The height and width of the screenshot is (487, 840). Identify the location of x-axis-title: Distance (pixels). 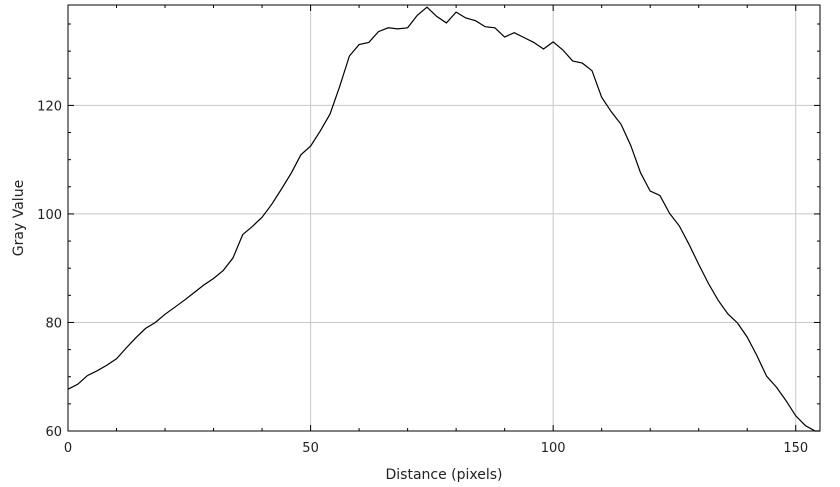
(443, 475).